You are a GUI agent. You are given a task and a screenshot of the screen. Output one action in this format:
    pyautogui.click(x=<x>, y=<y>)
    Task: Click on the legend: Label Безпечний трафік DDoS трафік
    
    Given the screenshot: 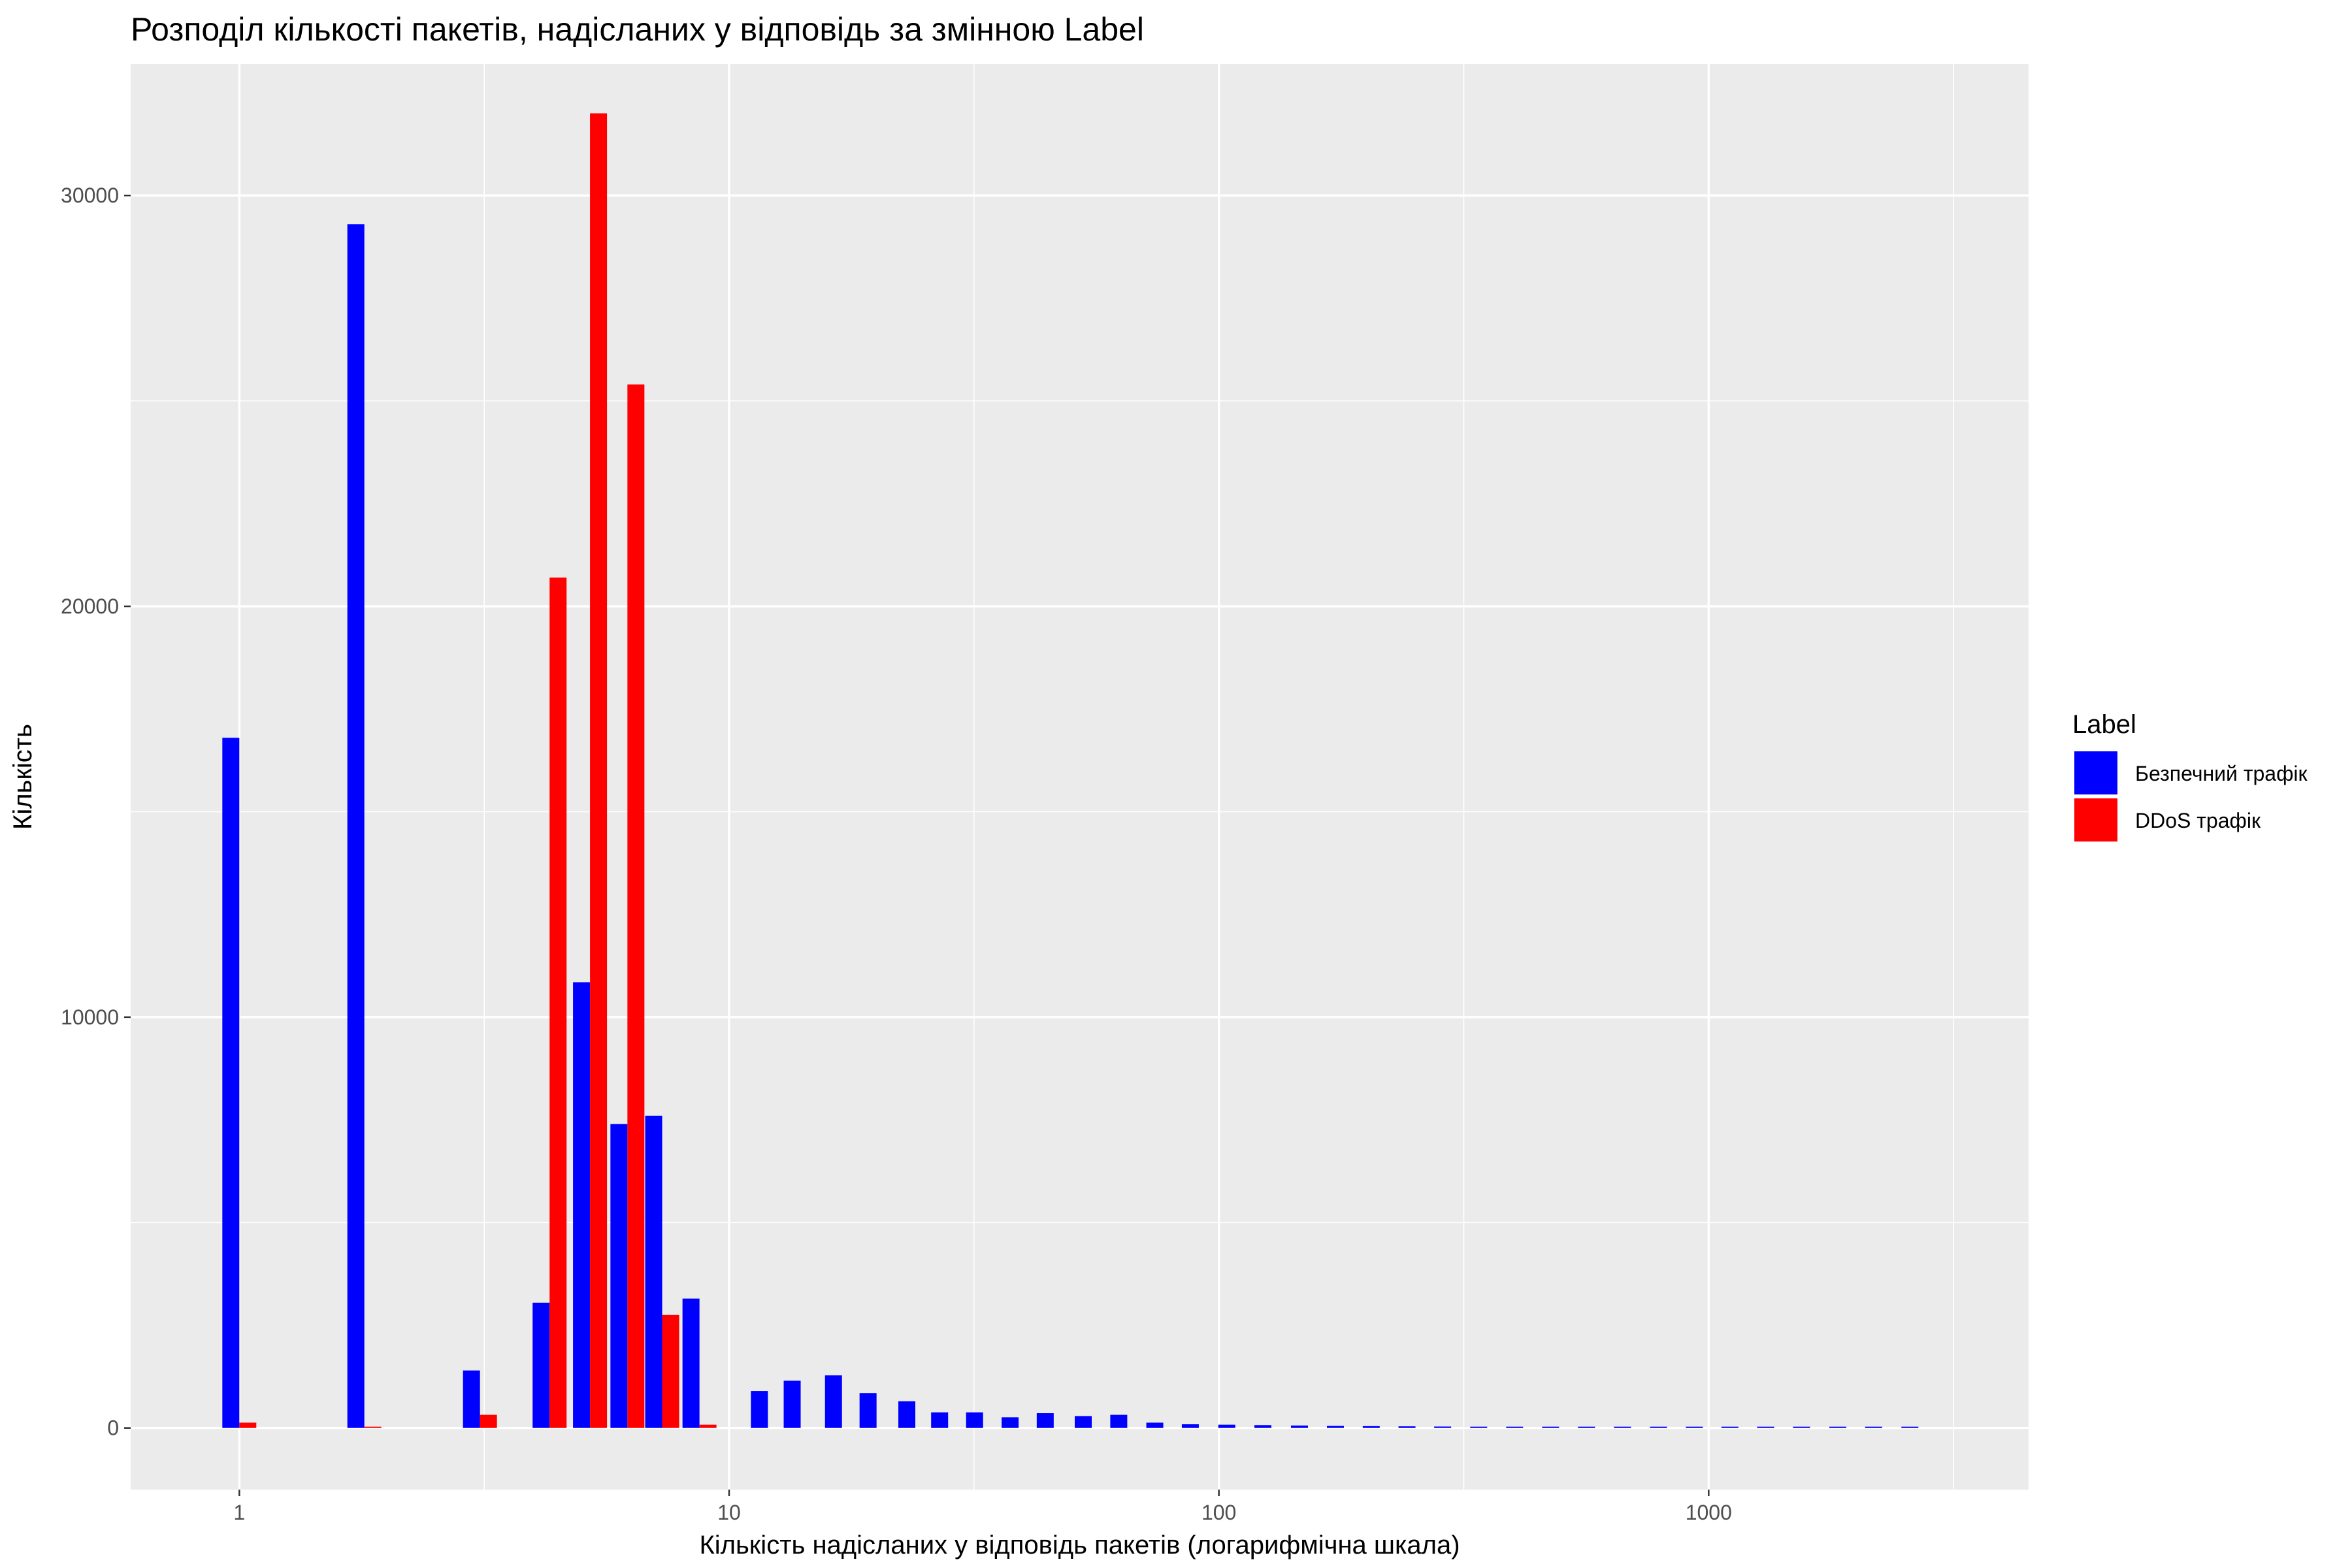 What is the action you would take?
    pyautogui.click(x=2190, y=775)
    